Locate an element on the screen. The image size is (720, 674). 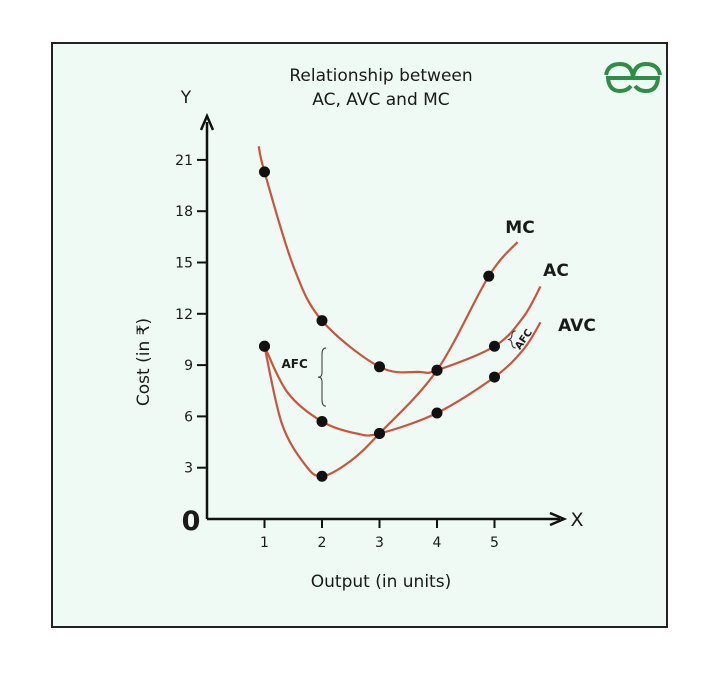
ac-curve is located at coordinates (399, 259).